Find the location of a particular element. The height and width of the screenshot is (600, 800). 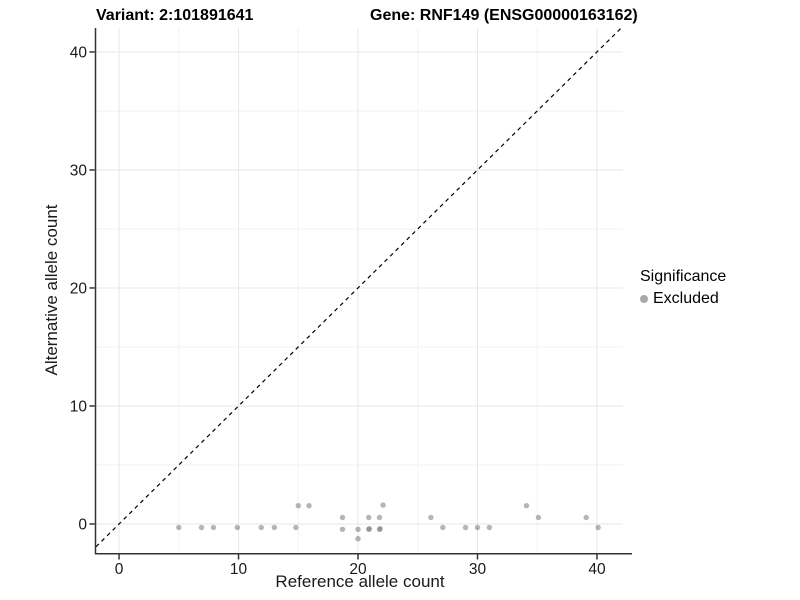

legend-item-label: Excluded is located at coordinates (686, 298).